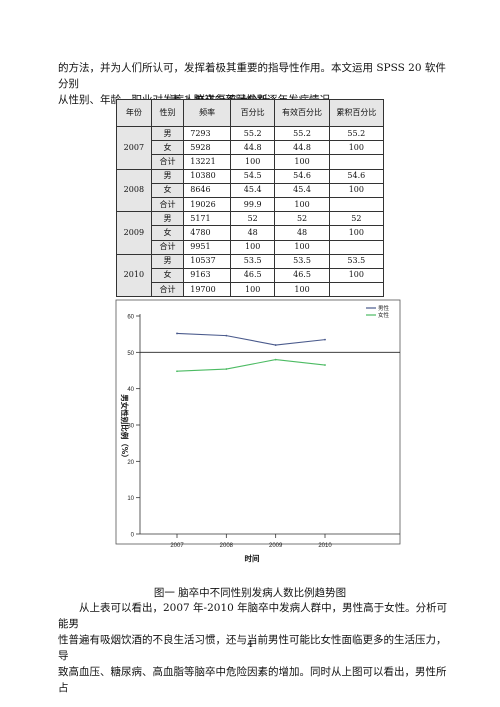 The image size is (500, 707). I want to click on x-tick-label: 2009, so click(276, 546).